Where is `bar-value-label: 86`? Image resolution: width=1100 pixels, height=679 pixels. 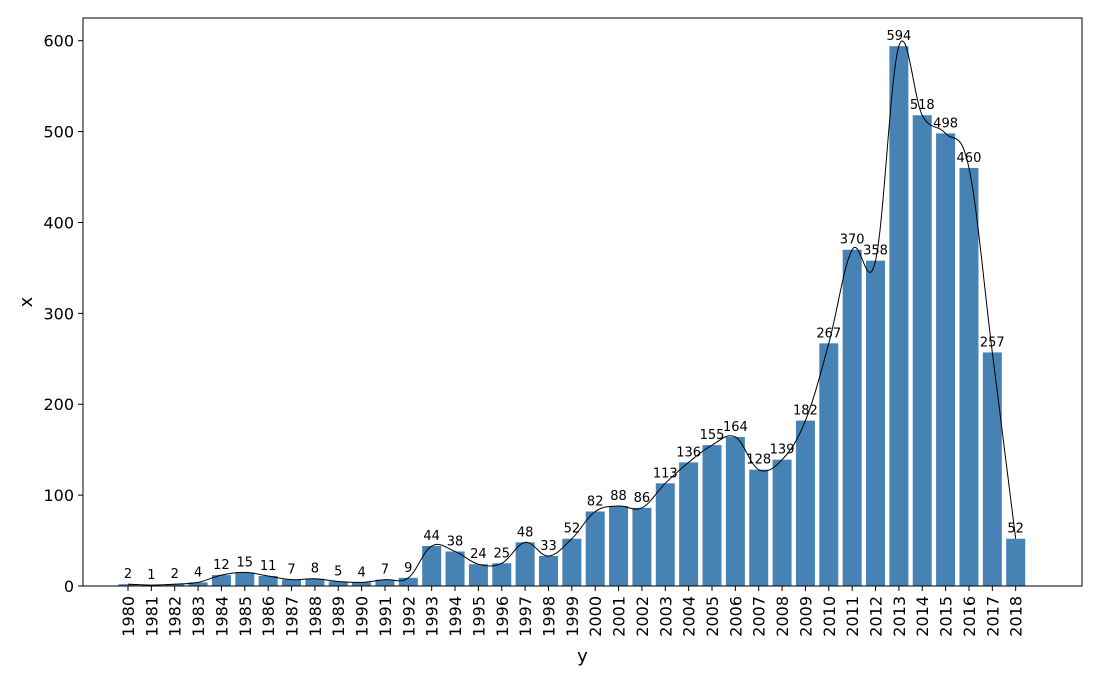 bar-value-label: 86 is located at coordinates (642, 498).